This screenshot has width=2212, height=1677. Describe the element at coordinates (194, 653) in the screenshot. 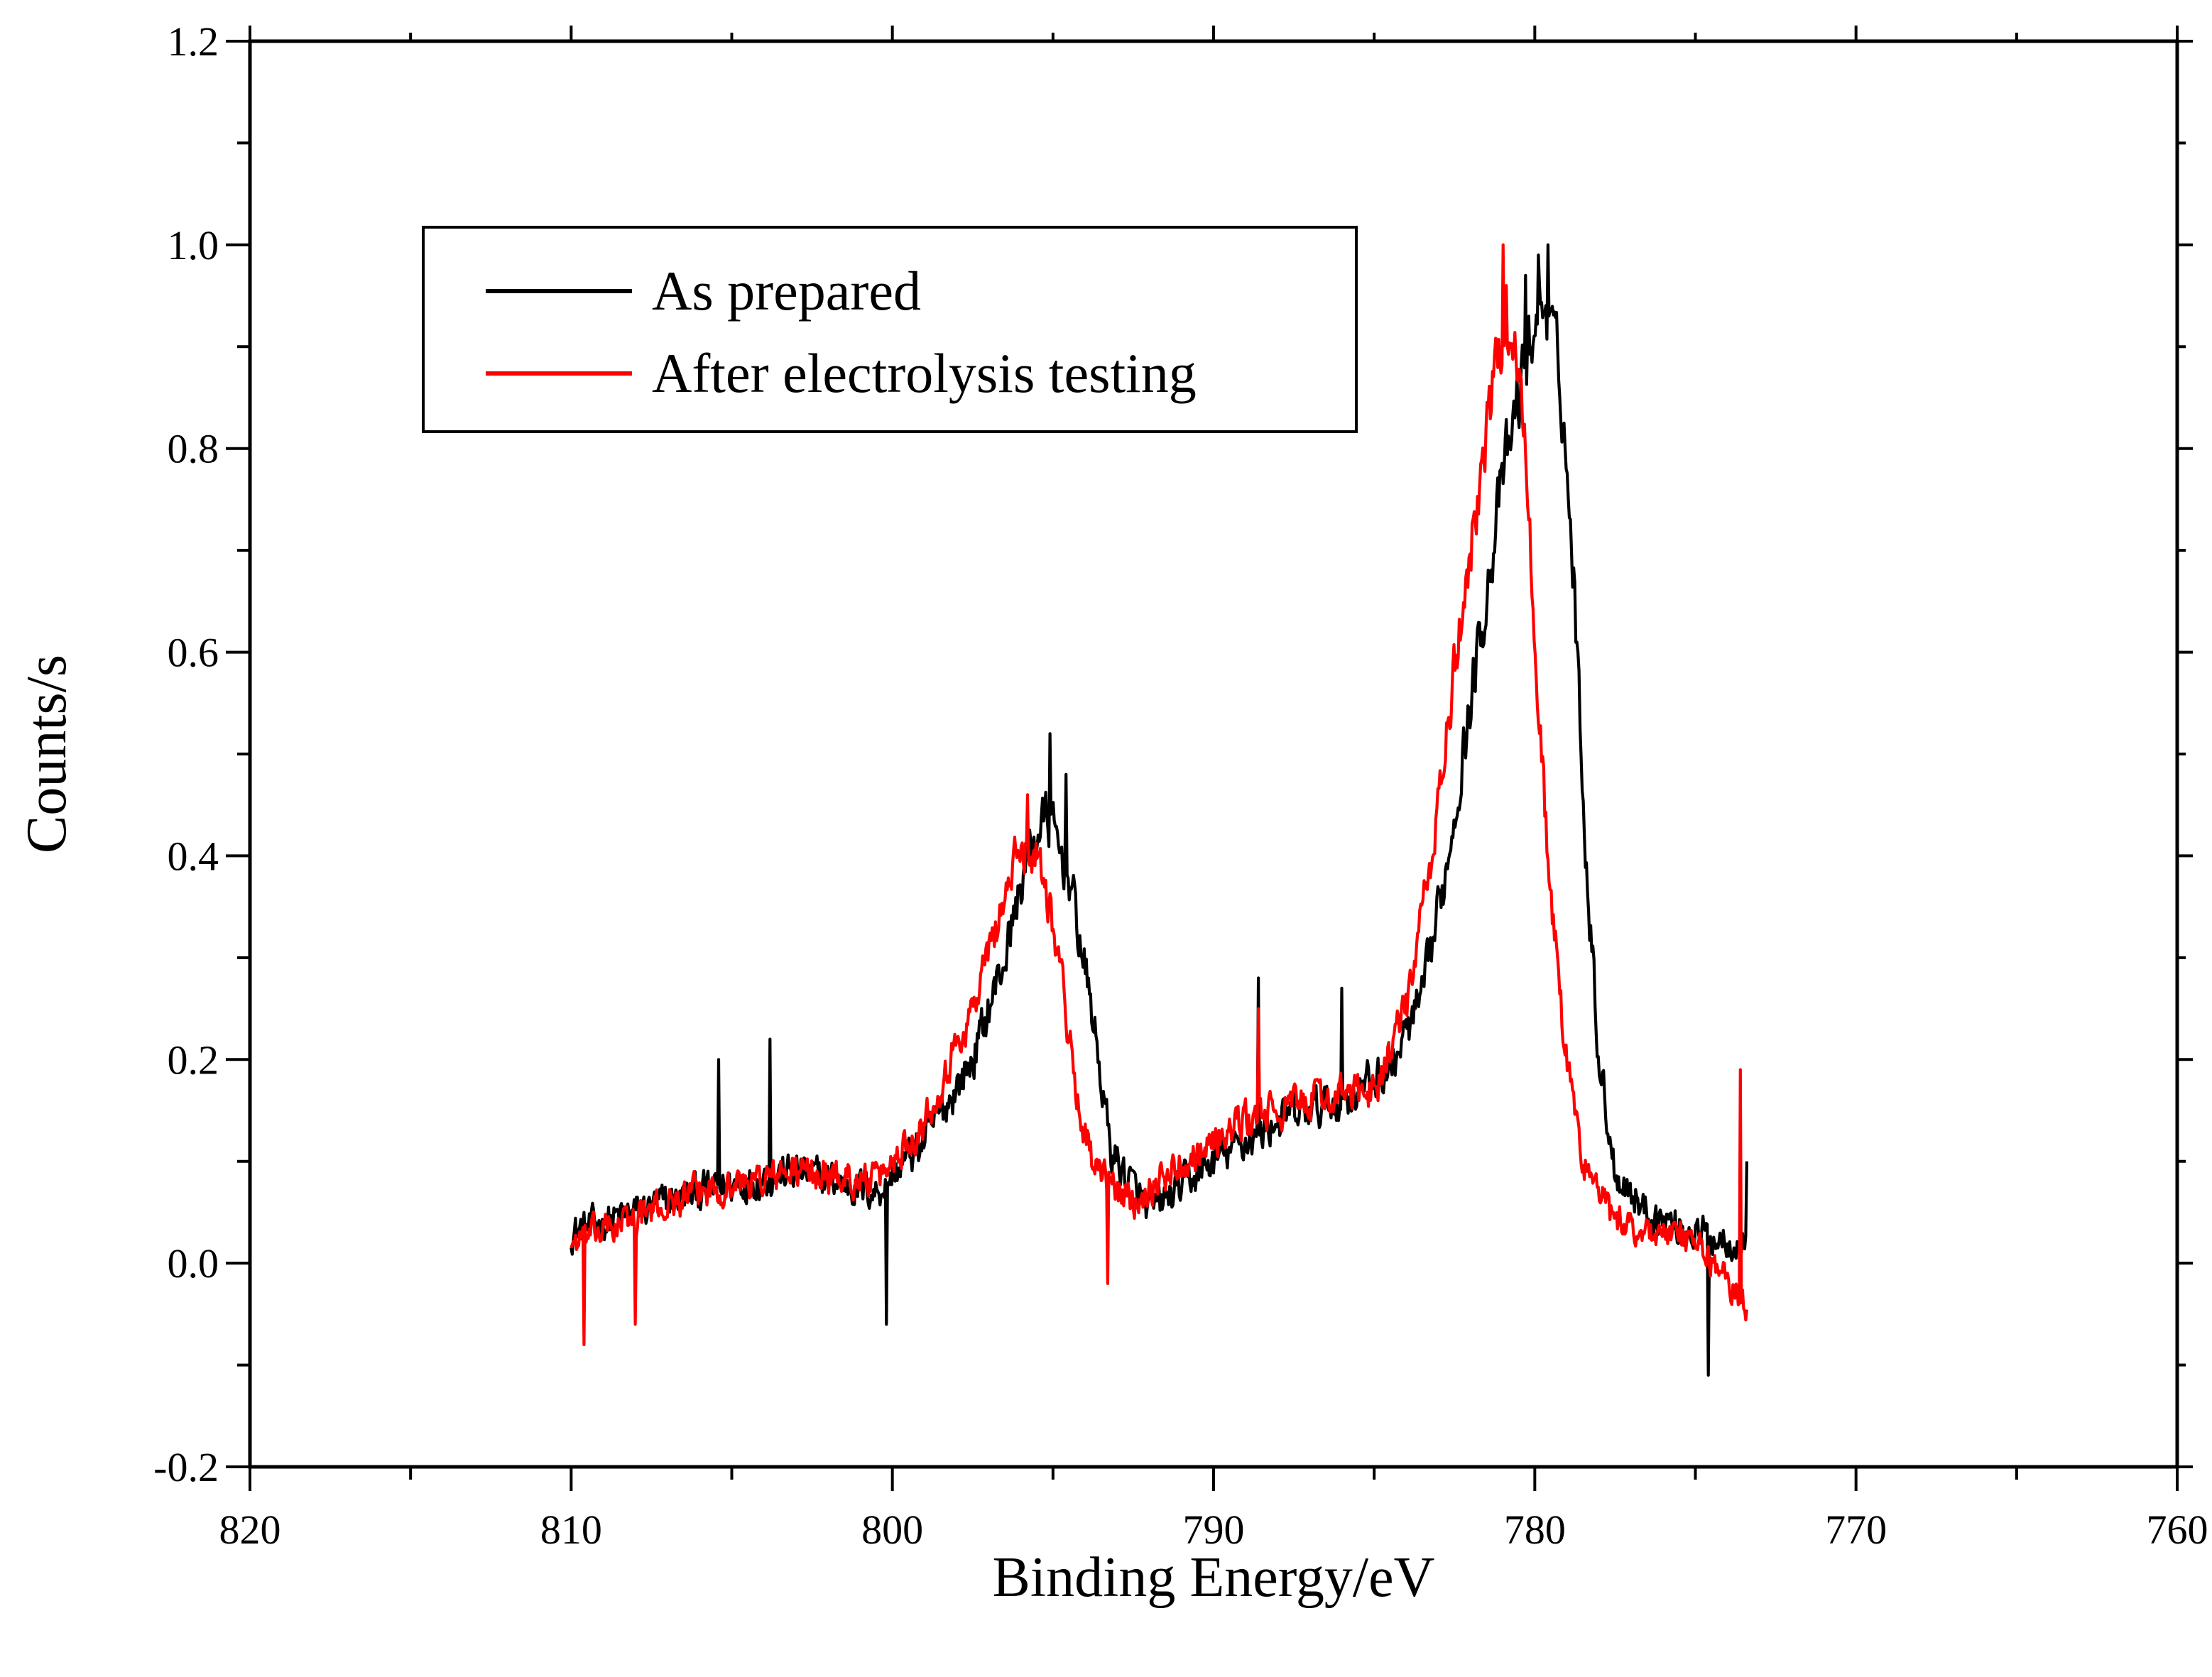

I see `y-tick-label: 0.6` at that location.